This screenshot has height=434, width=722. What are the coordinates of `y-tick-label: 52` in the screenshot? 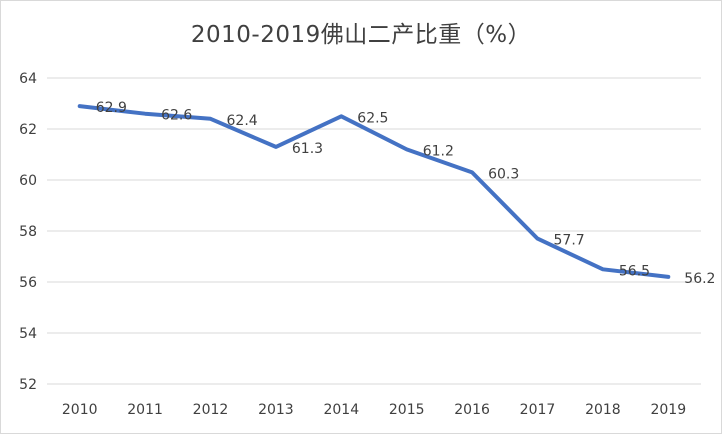 It's located at (28, 385).